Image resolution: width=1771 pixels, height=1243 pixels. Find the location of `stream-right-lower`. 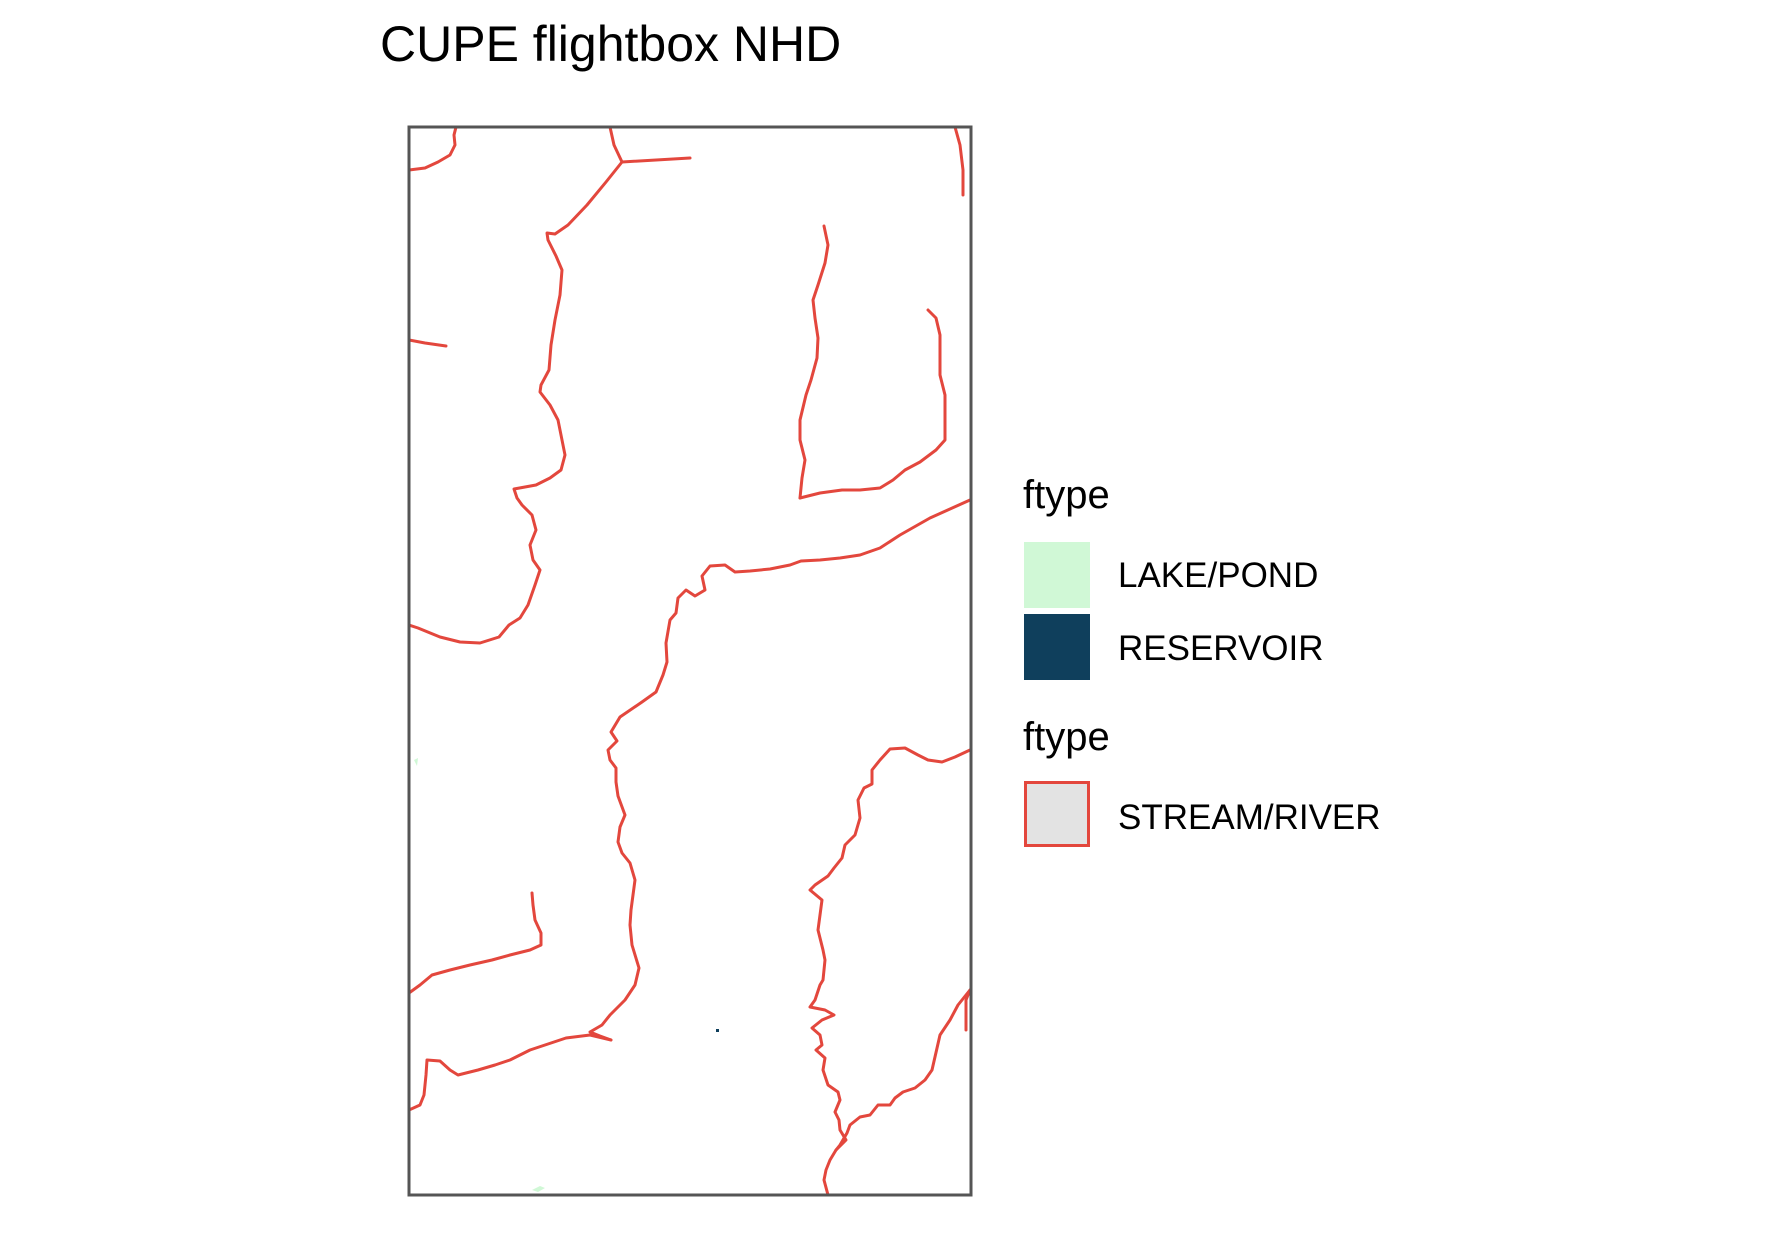

stream-right-lower is located at coordinates (889, 970).